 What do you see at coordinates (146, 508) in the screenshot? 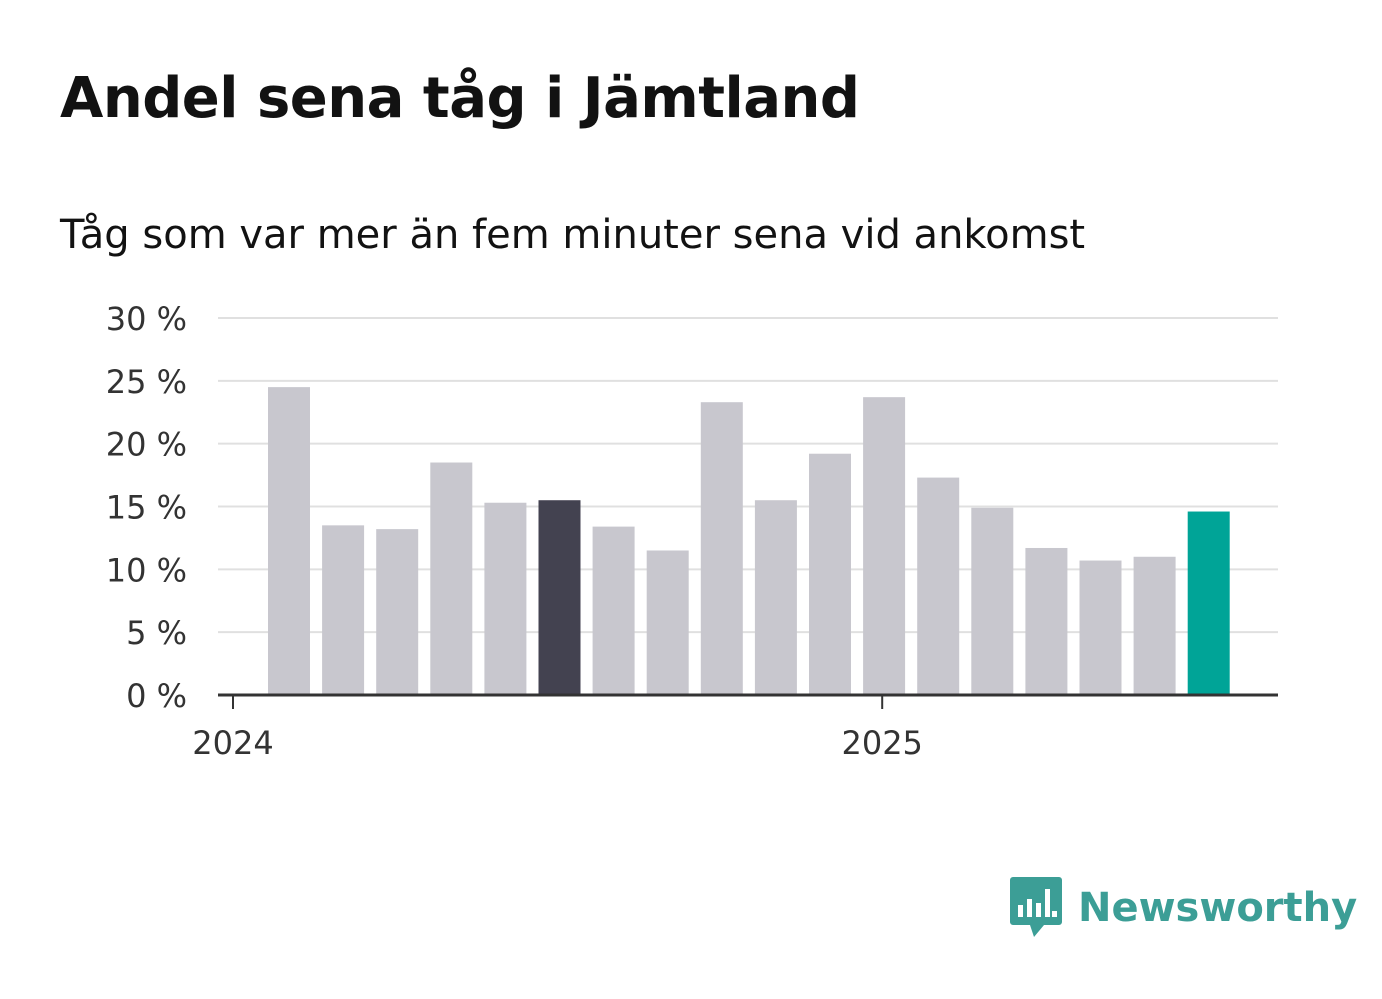
I see `y-tick-label: 15 %` at bounding box center [146, 508].